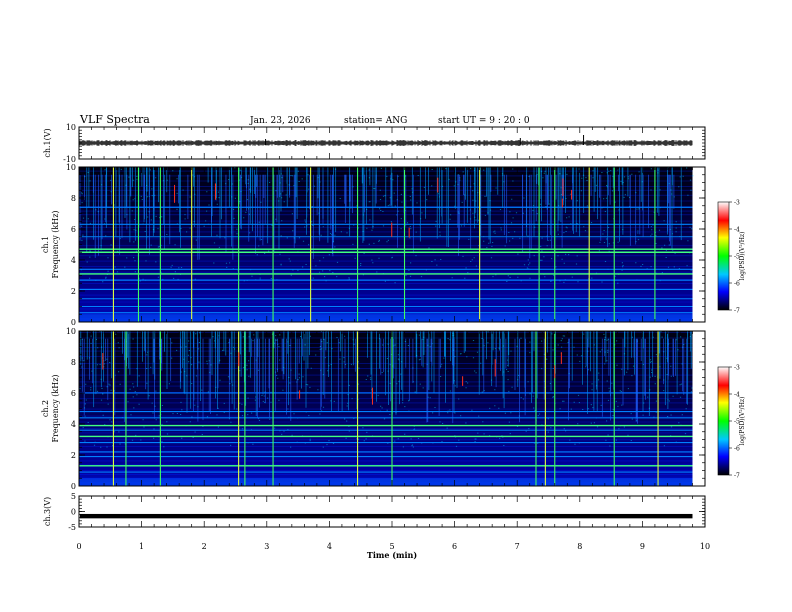 The width and height of the screenshot is (792, 612). Describe the element at coordinates (384, 381) in the screenshot. I see `sferic-streaks-faint` at that location.